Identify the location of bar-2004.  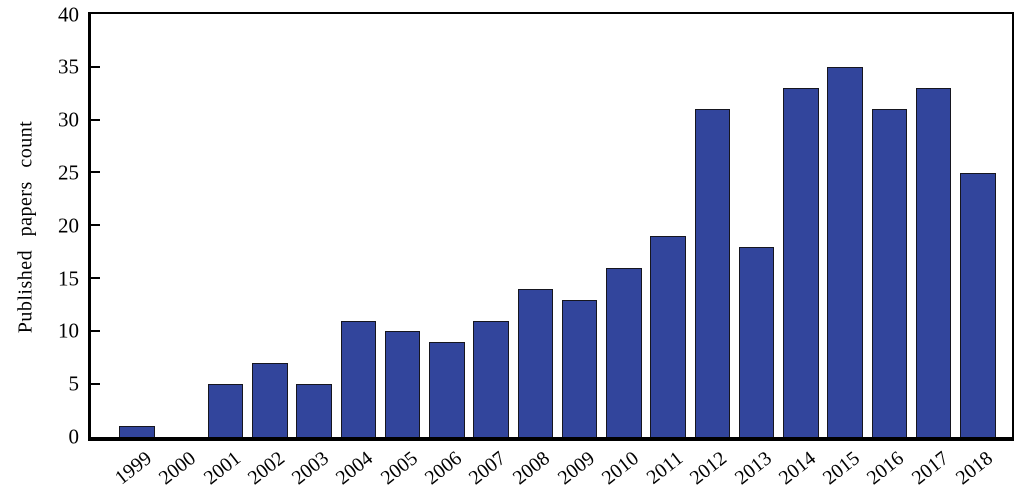
(358, 378).